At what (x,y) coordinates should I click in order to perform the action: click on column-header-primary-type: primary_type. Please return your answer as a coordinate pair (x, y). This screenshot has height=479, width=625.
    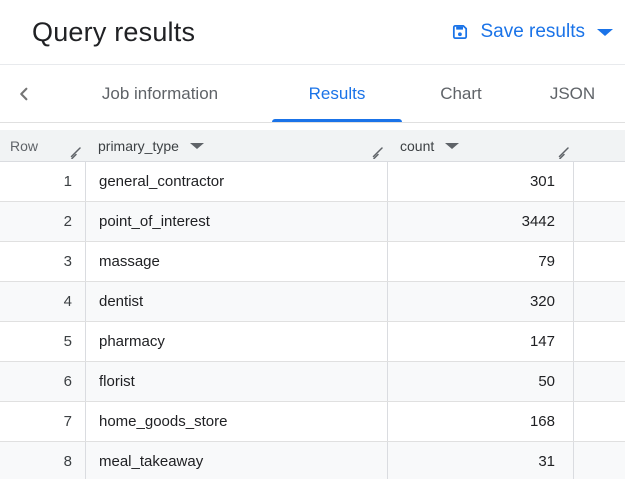
    Looking at the image, I should click on (236, 145).